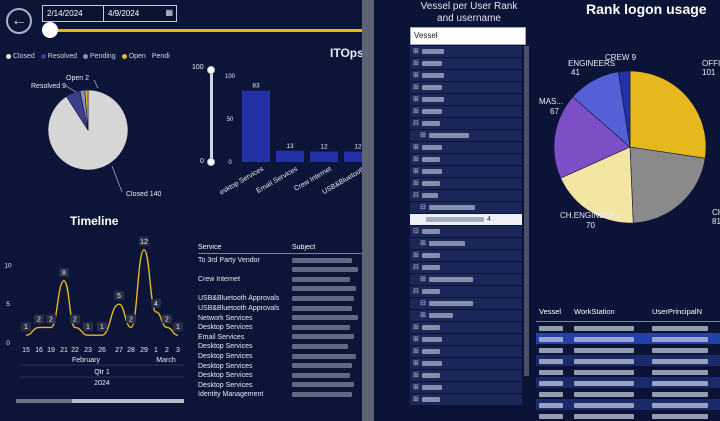  What do you see at coordinates (50, 30) in the screenshot?
I see `date-range-slider-handle` at bounding box center [50, 30].